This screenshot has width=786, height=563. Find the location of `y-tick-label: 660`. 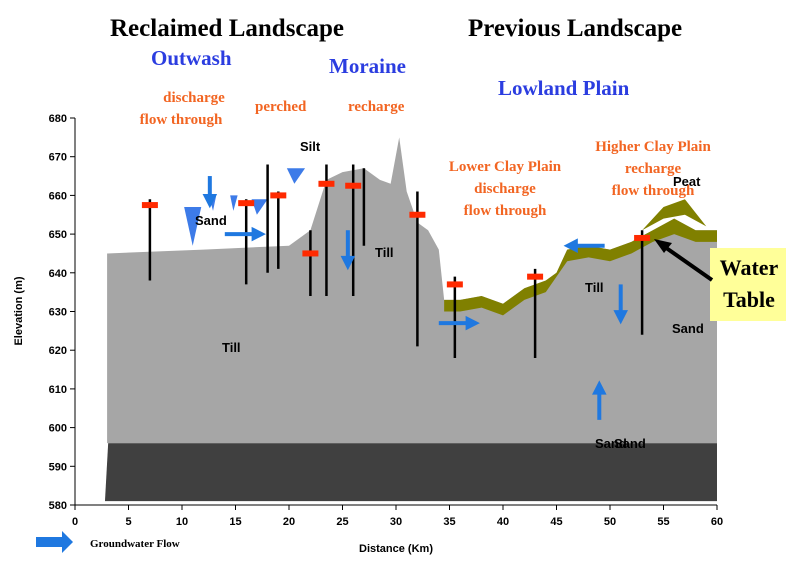

y-tick-label: 660 is located at coordinates (58, 196).